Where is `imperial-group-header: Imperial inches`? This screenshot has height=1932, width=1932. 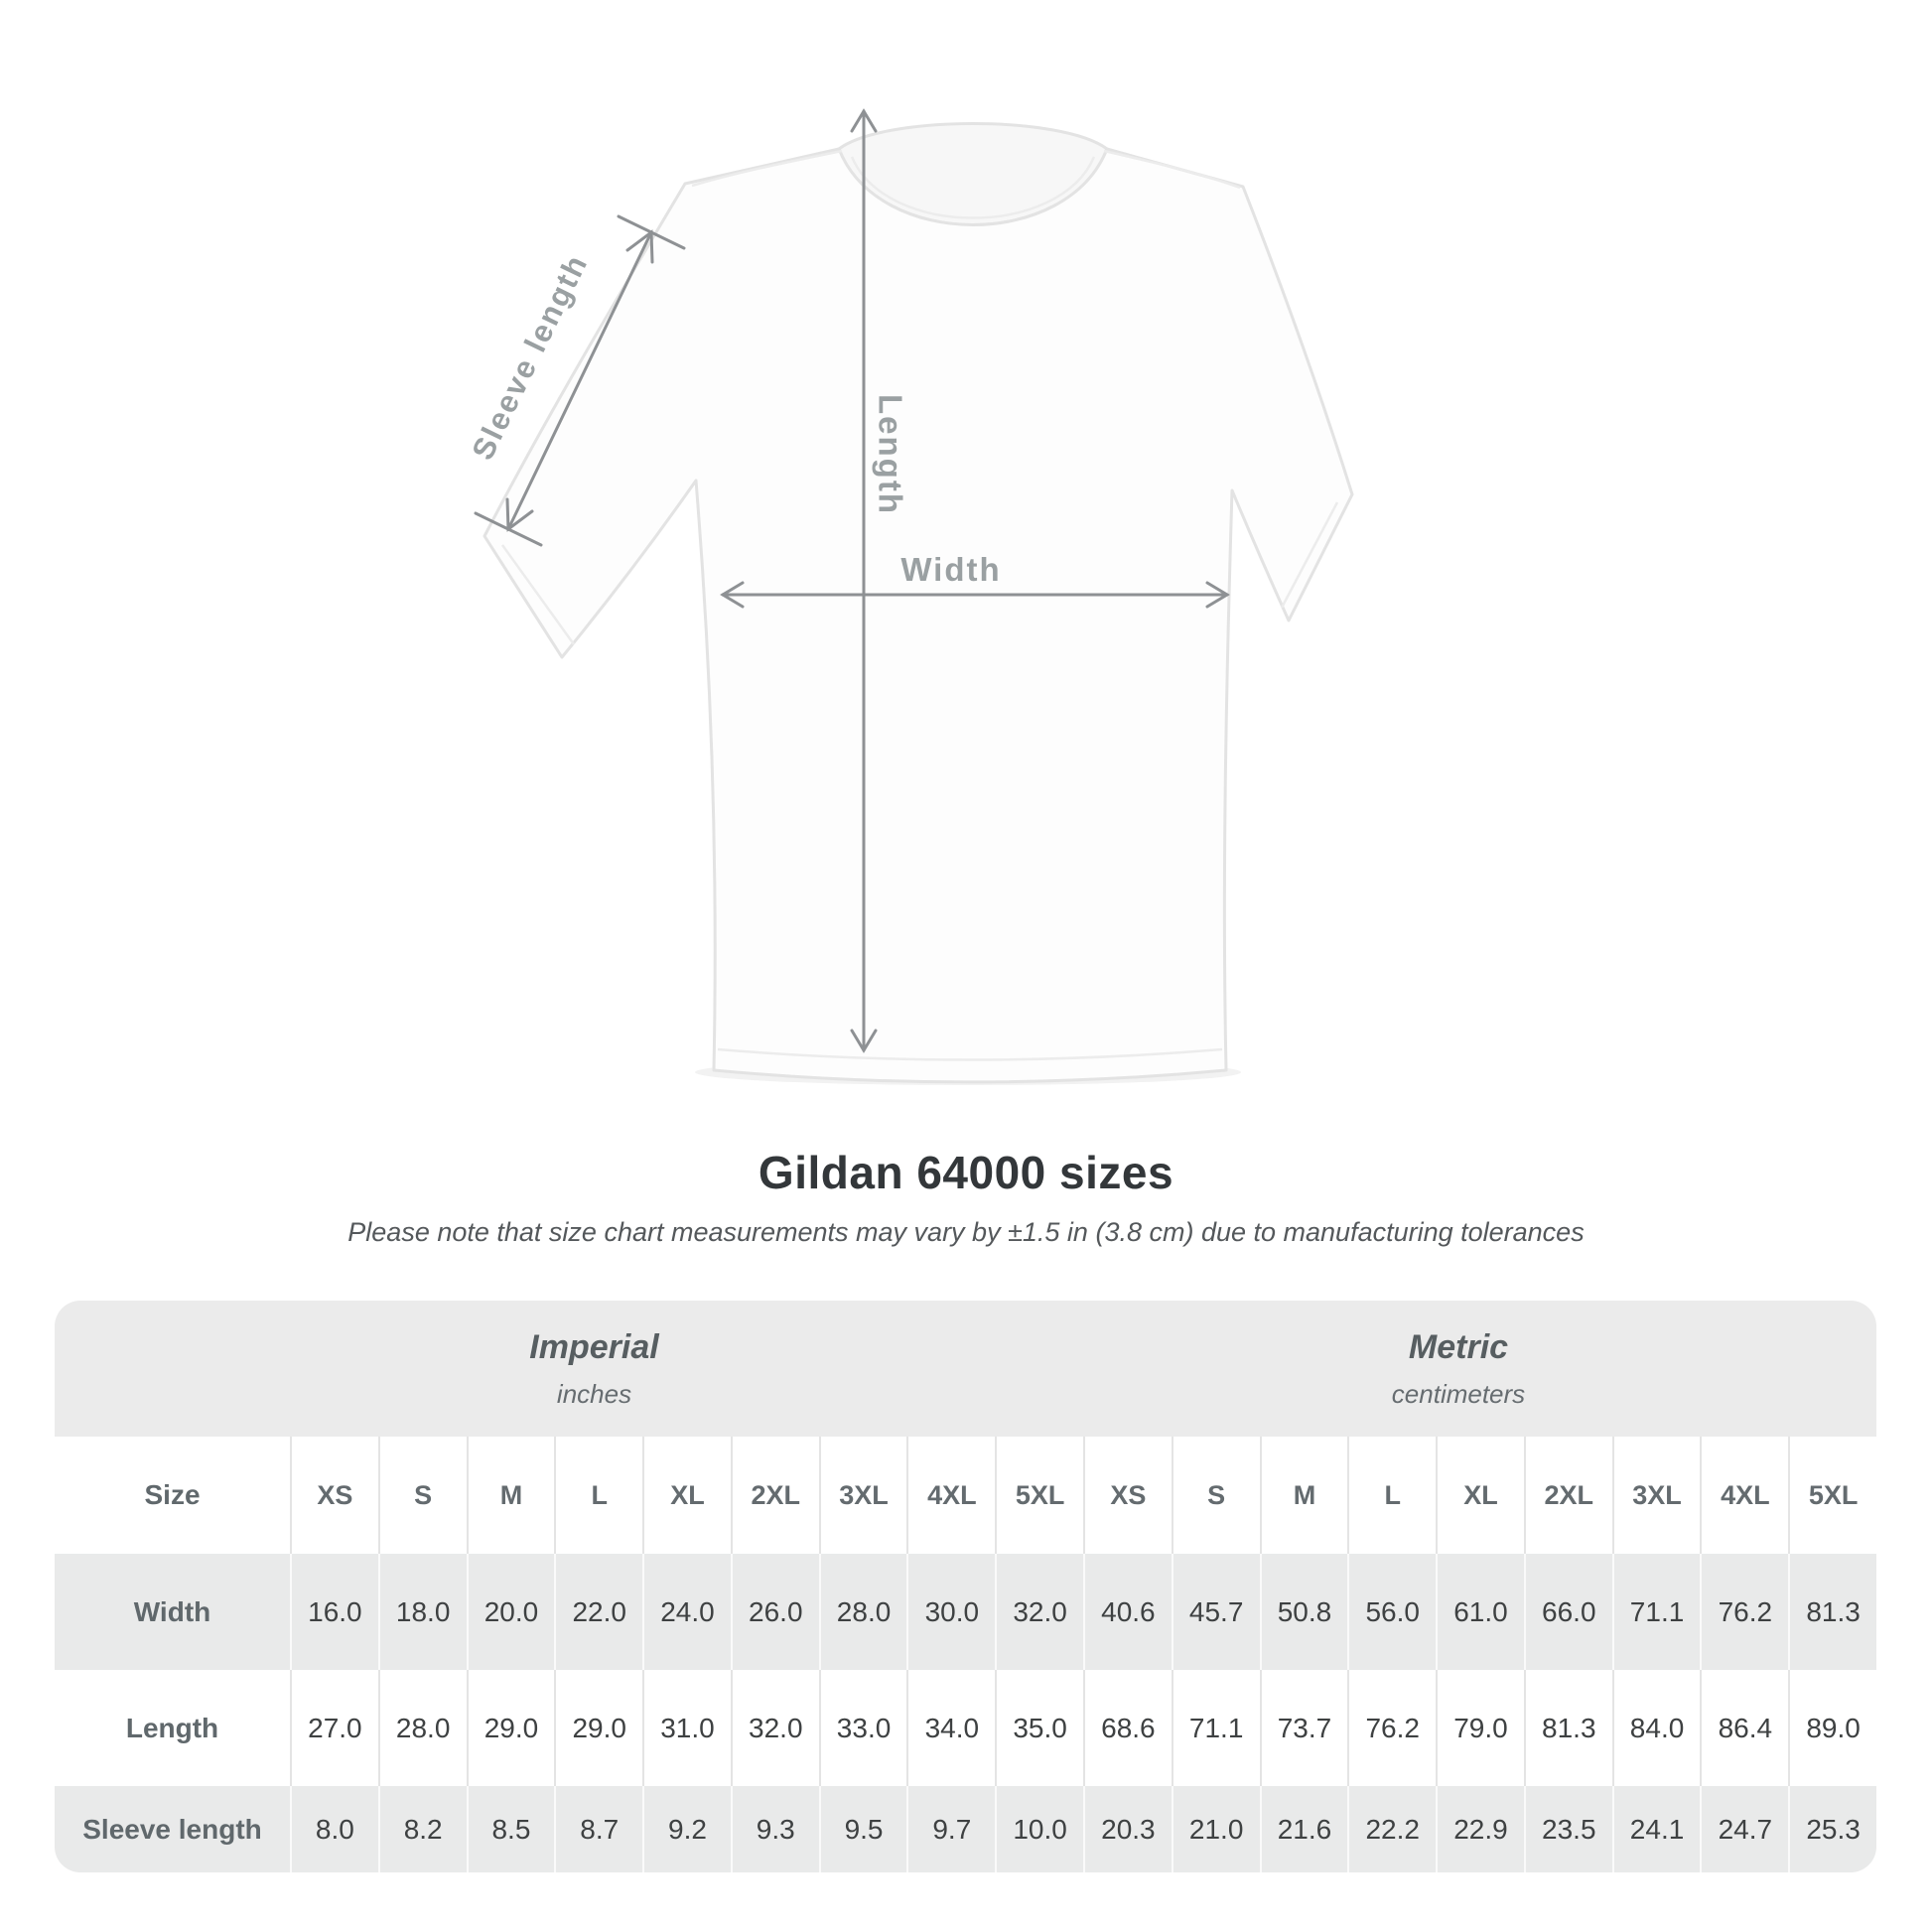 imperial-group-header: Imperial inches is located at coordinates (594, 1369).